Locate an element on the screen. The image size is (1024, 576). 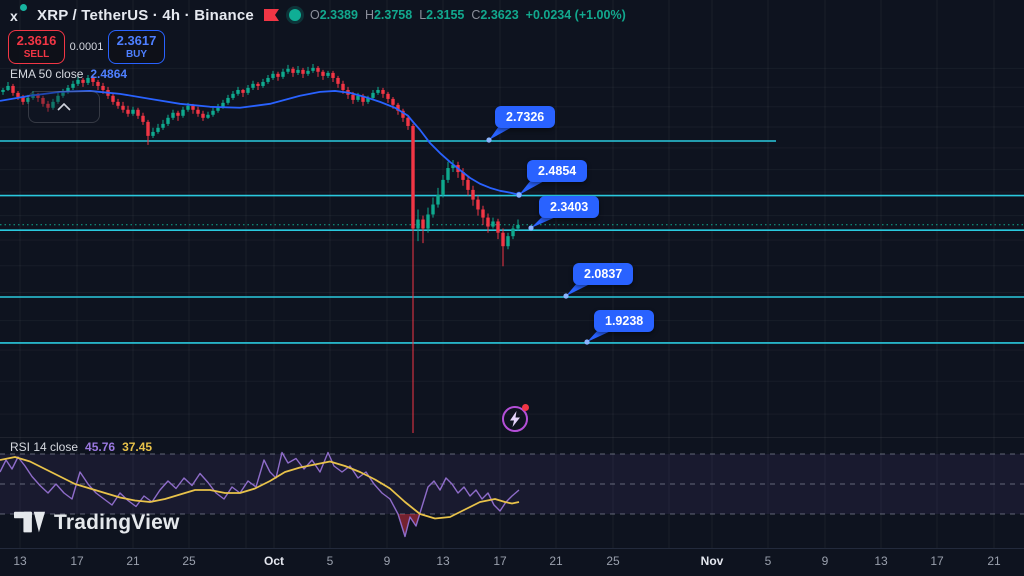
ema-legend-value: 2.4864 is located at coordinates (109, 74).